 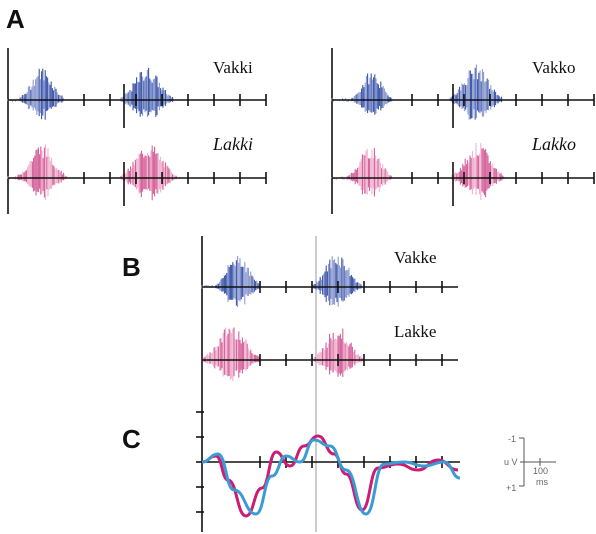 I want to click on word-label-vakko: Vakko, so click(x=553, y=67).